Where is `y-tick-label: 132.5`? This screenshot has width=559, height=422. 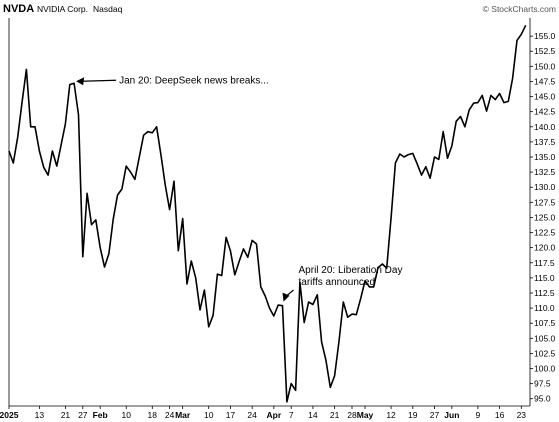
y-tick-label: 132.5 is located at coordinates (545, 172).